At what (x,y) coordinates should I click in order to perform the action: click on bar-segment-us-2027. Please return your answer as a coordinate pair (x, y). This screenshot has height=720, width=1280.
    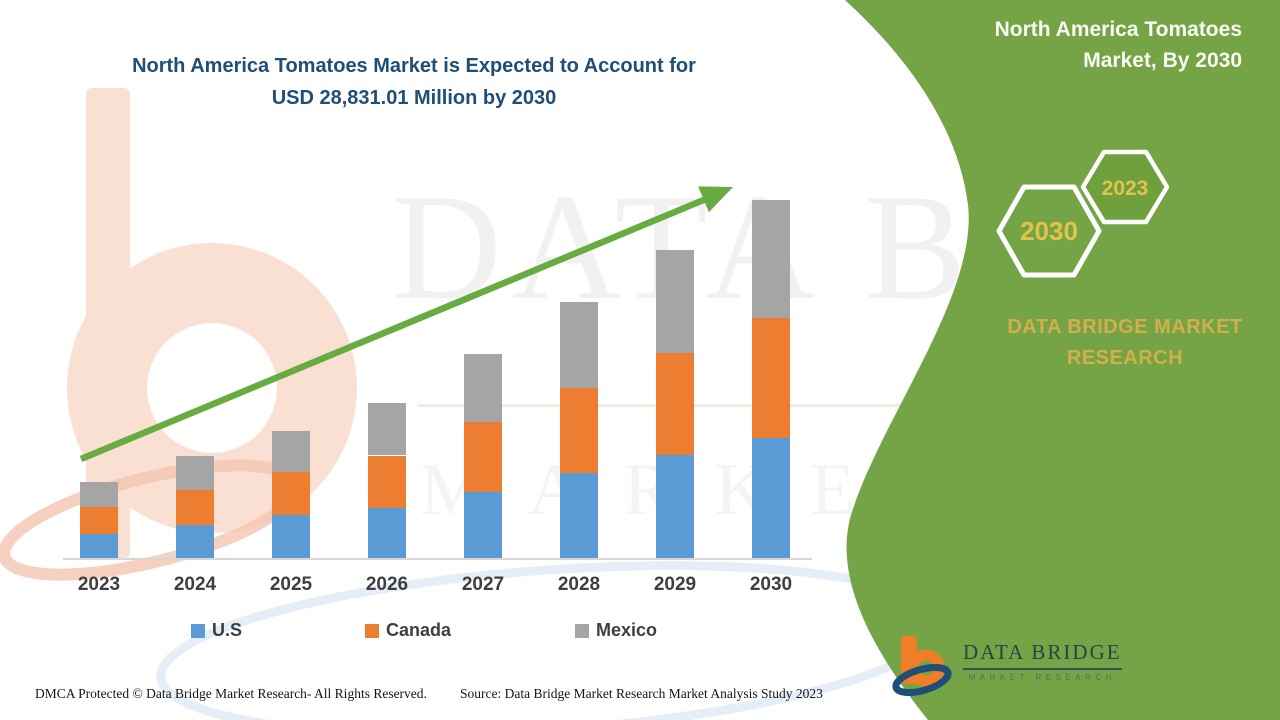
    Looking at the image, I should click on (483, 524).